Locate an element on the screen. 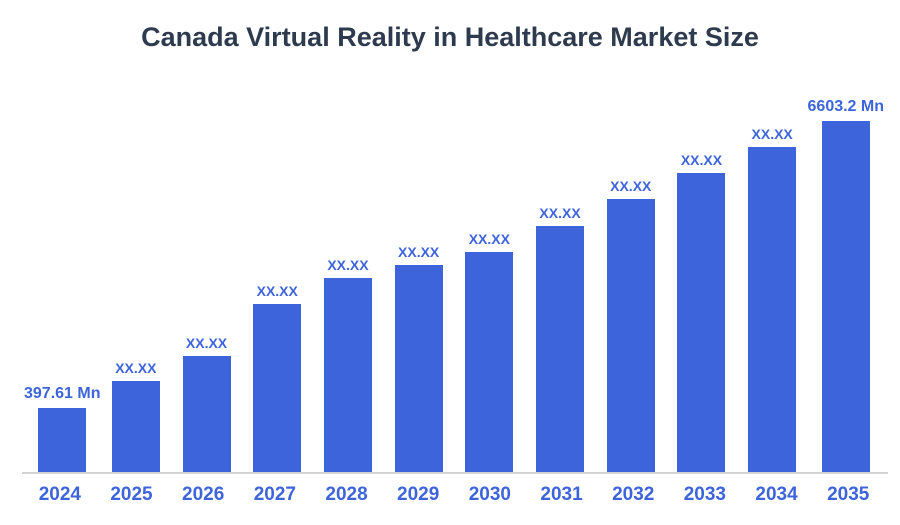 This screenshot has width=900, height=525. x-axis-line is located at coordinates (455, 473).